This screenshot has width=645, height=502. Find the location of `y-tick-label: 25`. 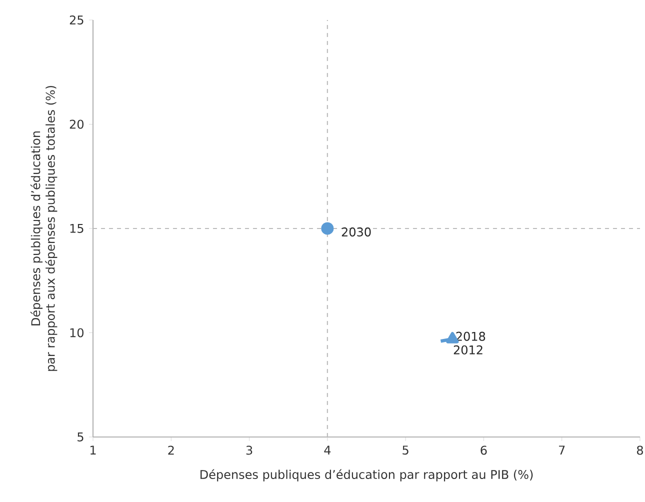

y-tick-label: 25 is located at coordinates (77, 20).